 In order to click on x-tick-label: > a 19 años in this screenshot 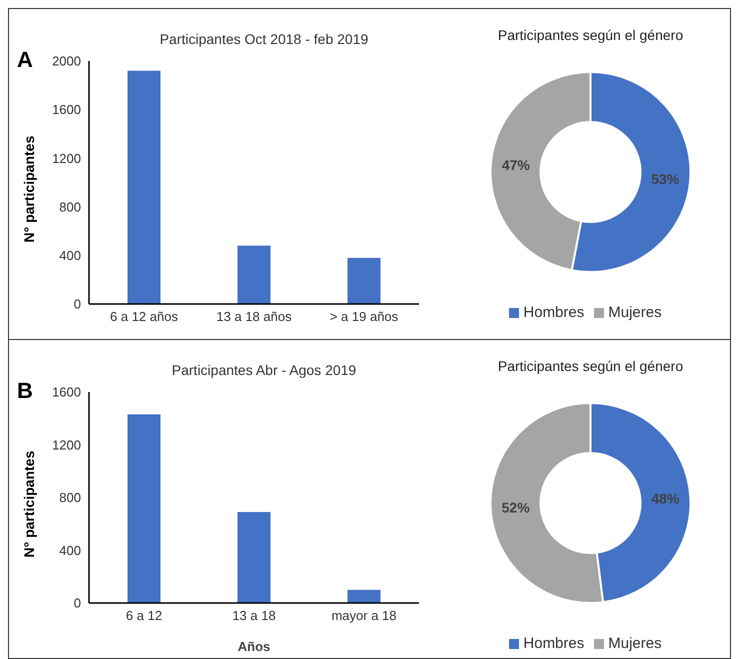, I will do `click(364, 316)`.